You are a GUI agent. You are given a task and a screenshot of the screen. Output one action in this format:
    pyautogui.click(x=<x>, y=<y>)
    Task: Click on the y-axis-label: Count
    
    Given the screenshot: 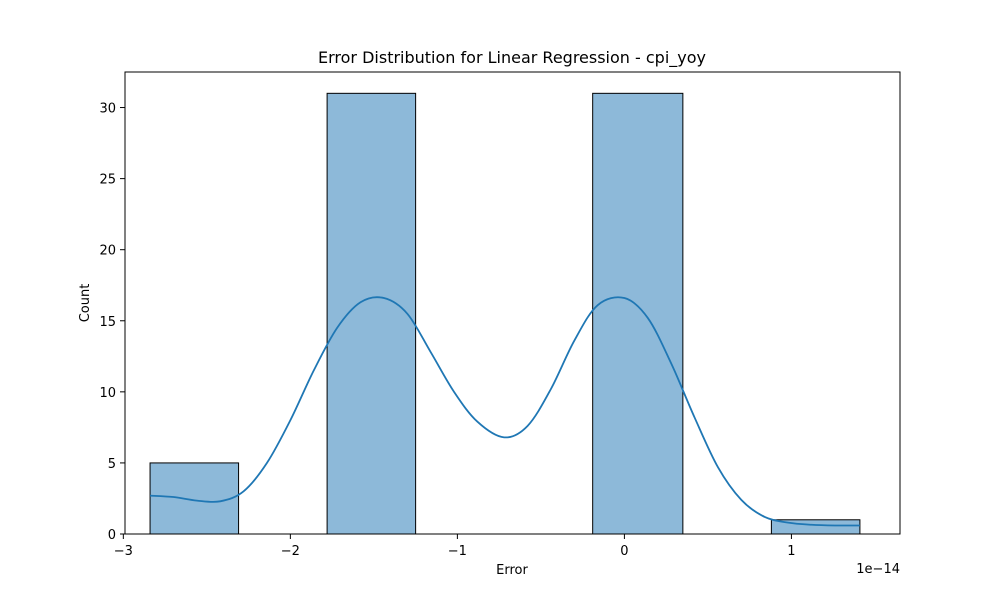 What is the action you would take?
    pyautogui.click(x=85, y=303)
    